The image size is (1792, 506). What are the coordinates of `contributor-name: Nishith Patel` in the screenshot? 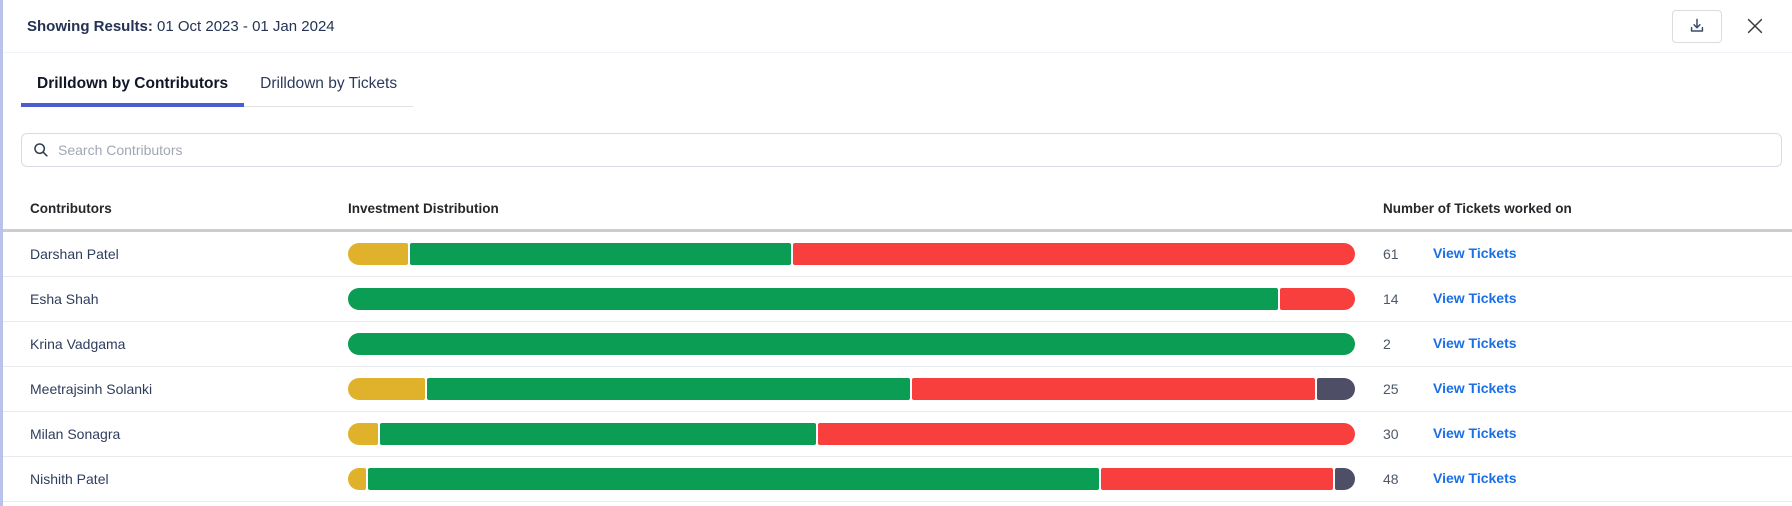 It's located at (69, 479).